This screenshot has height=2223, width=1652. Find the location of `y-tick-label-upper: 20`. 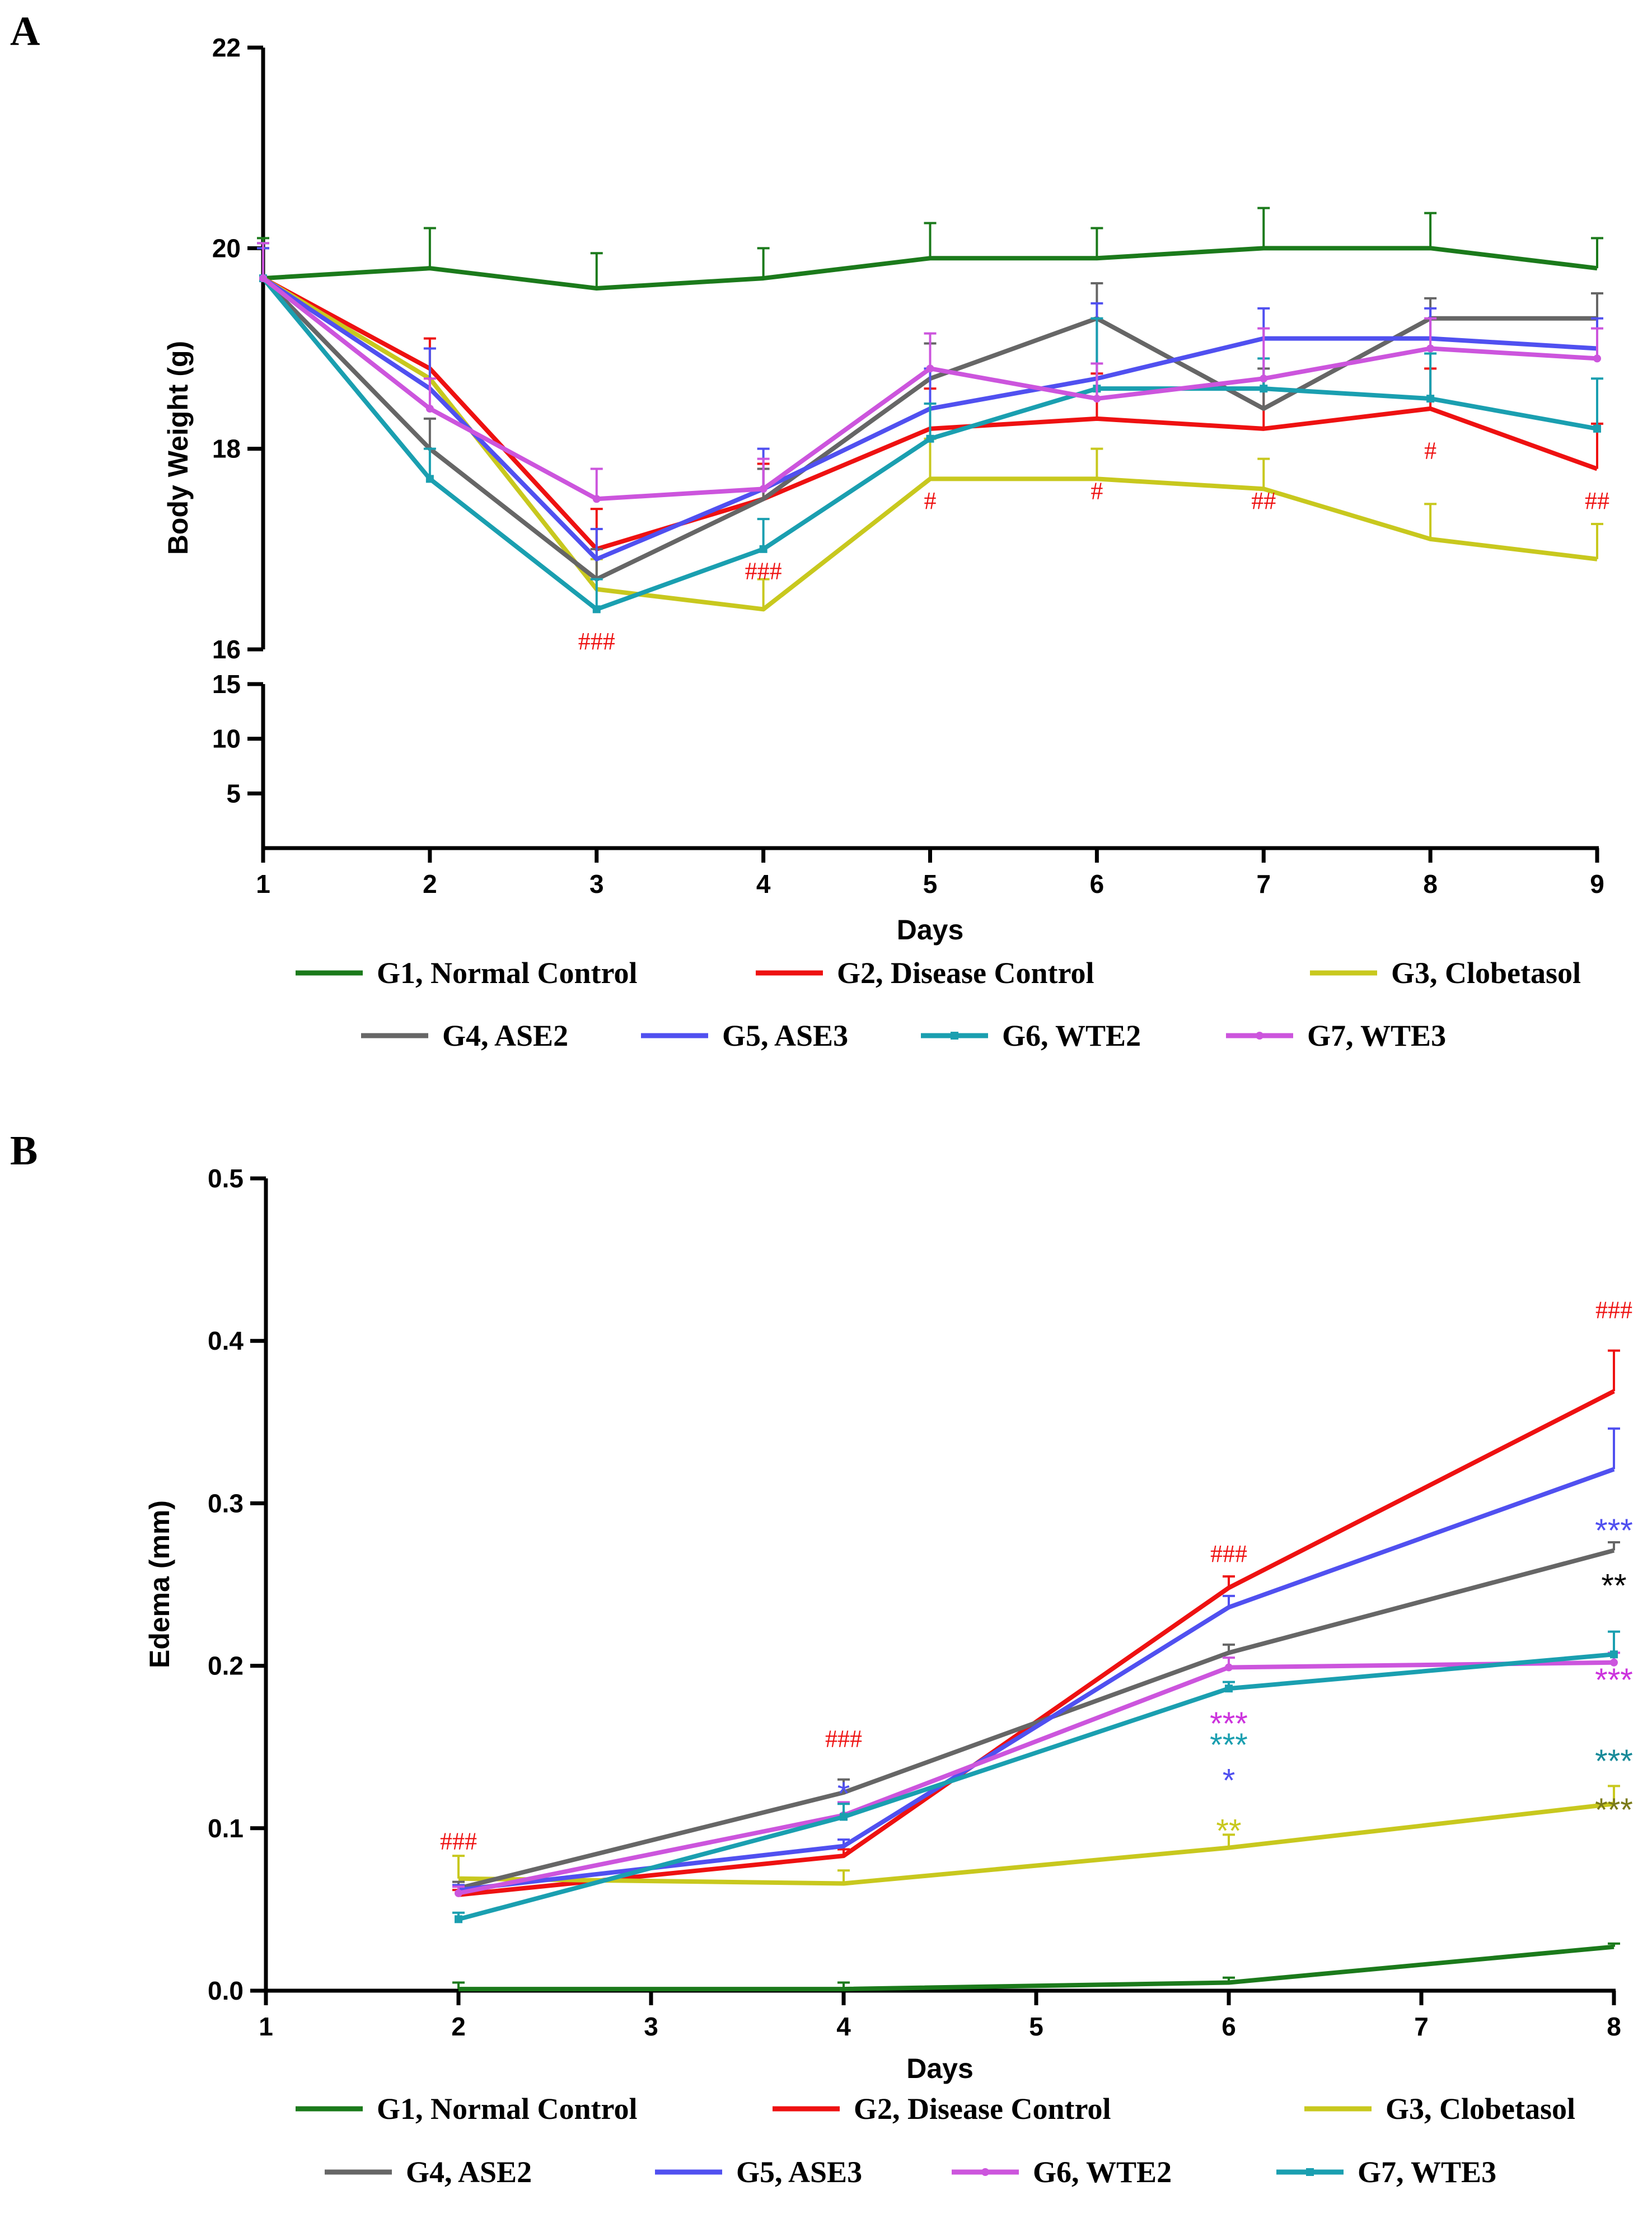

y-tick-label-upper: 20 is located at coordinates (226, 248).